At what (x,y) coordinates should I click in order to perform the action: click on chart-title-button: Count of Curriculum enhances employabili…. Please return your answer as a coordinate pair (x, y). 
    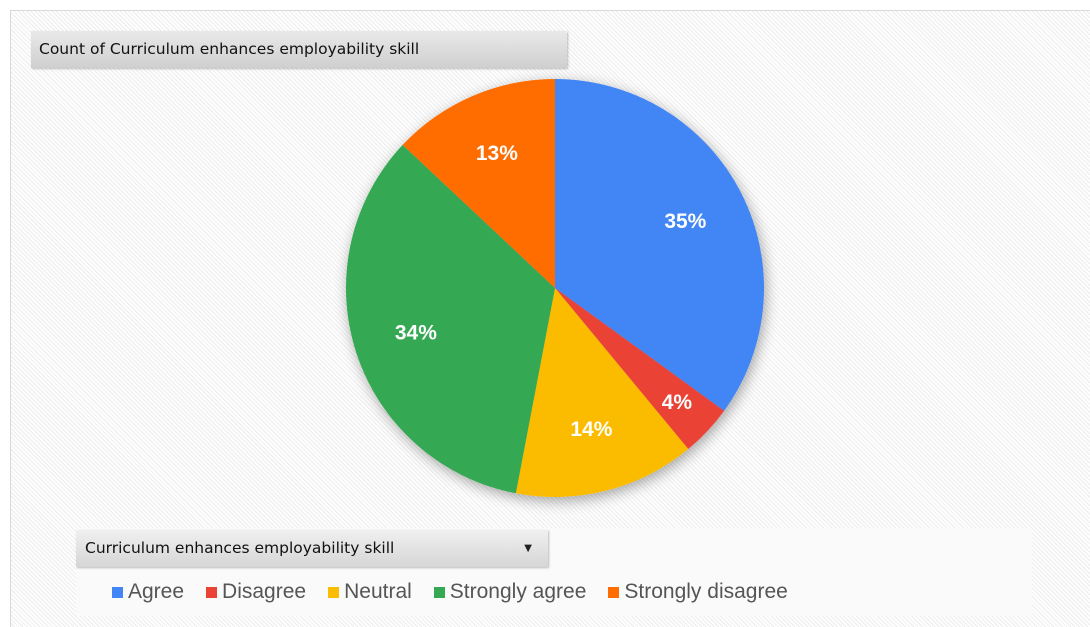
    Looking at the image, I should click on (299, 49).